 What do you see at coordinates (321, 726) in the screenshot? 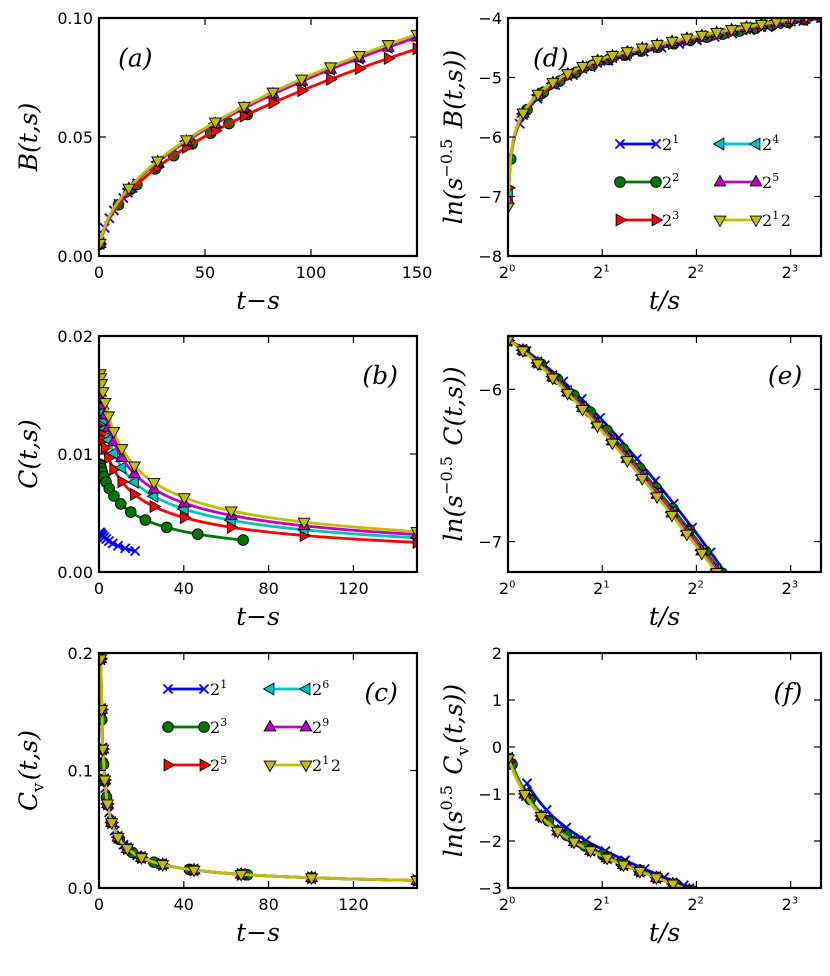
I see `legend-label-c-4: 29` at bounding box center [321, 726].